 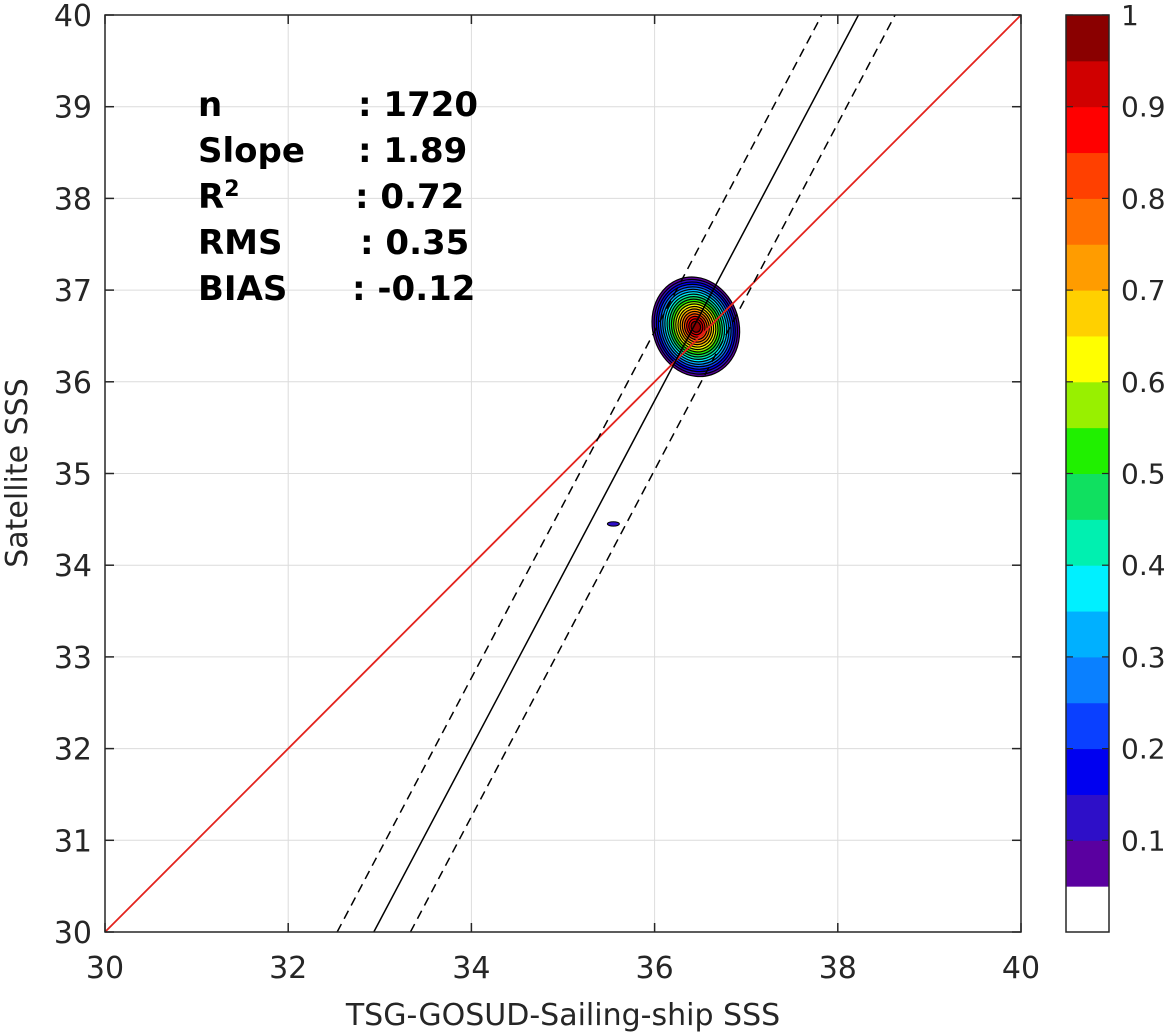 What do you see at coordinates (73, 199) in the screenshot?
I see `y-tick-label: 38` at bounding box center [73, 199].